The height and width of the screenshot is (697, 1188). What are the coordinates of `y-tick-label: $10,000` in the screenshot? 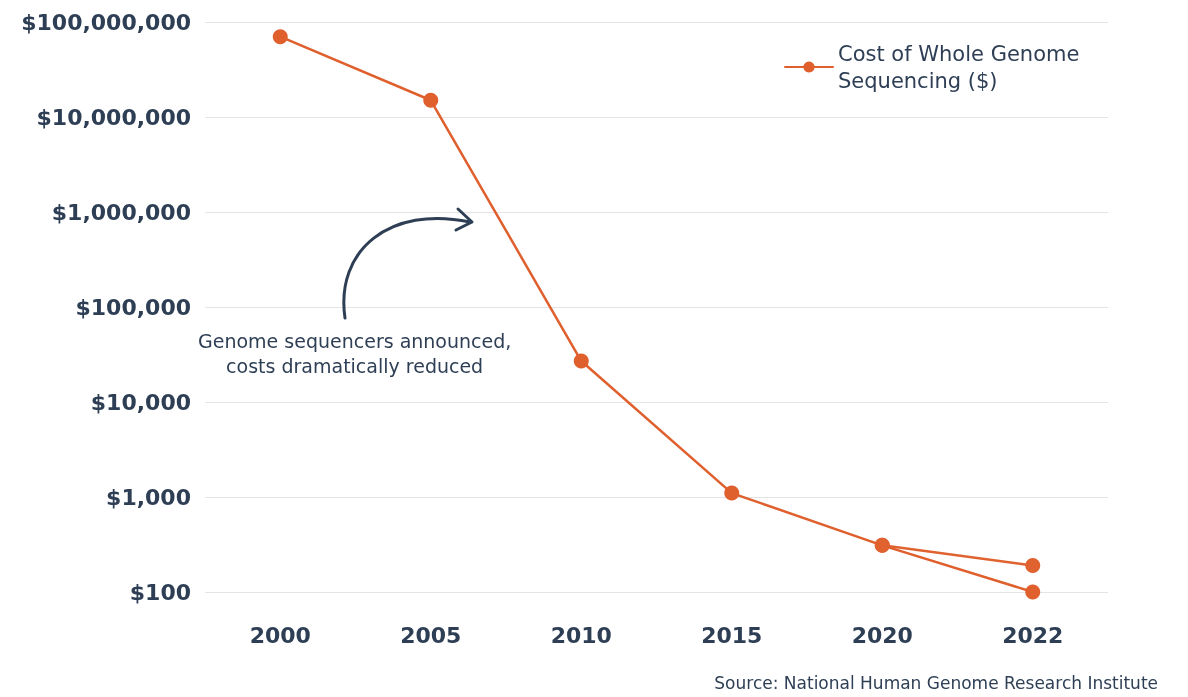 It's located at (140, 402).